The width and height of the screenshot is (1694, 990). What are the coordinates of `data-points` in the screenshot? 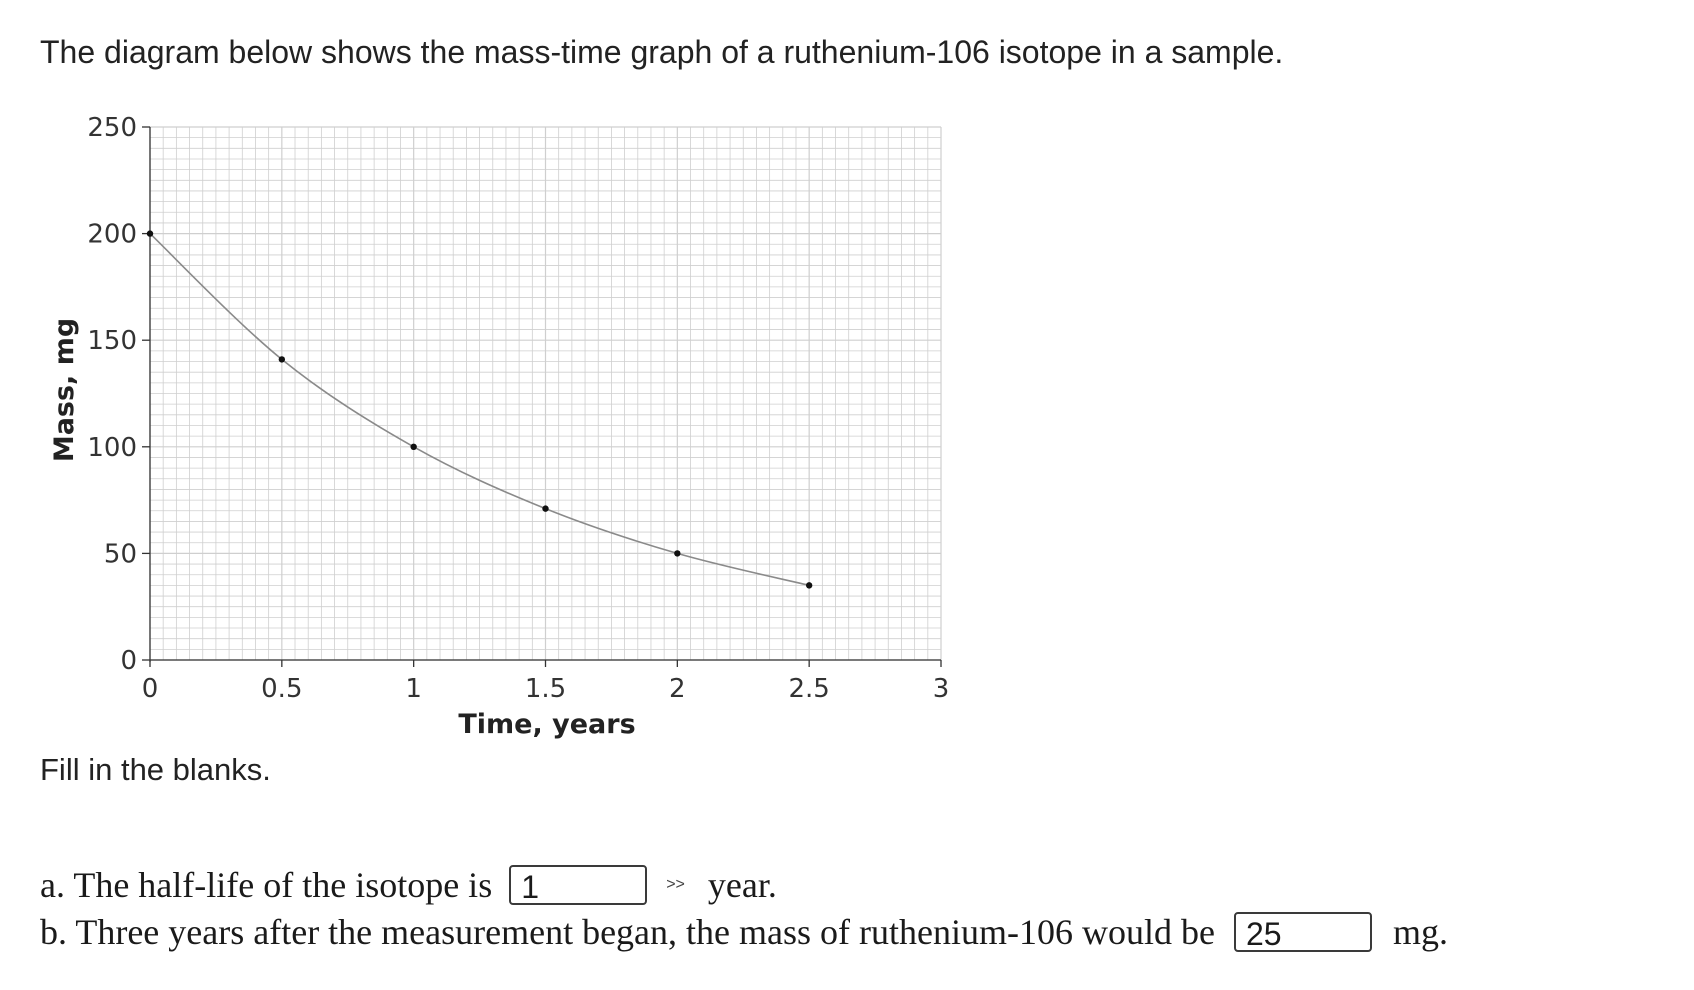 It's located at (479, 409).